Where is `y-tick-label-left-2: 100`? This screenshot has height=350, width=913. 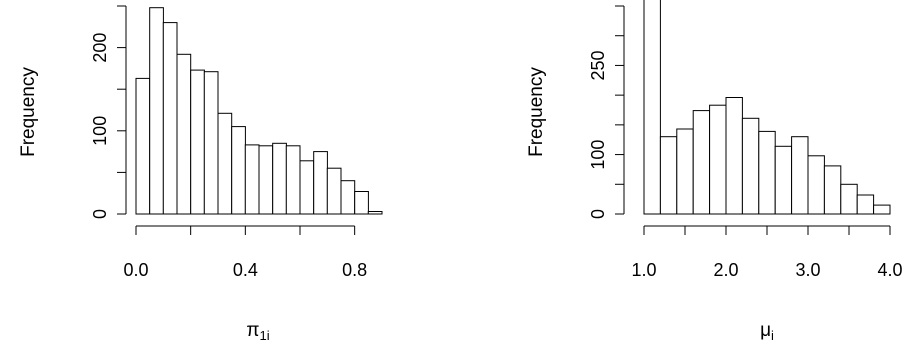 y-tick-label-left-2: 100 is located at coordinates (100, 131).